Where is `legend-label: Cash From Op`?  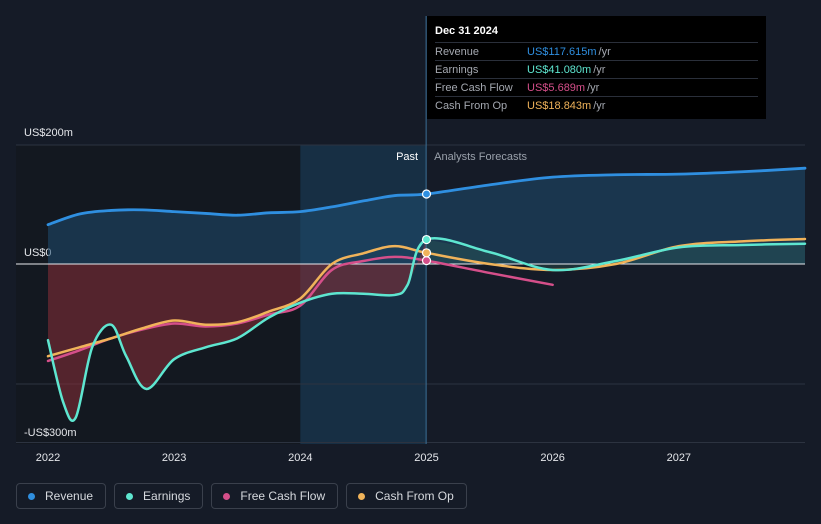
legend-label: Cash From Op is located at coordinates (414, 496).